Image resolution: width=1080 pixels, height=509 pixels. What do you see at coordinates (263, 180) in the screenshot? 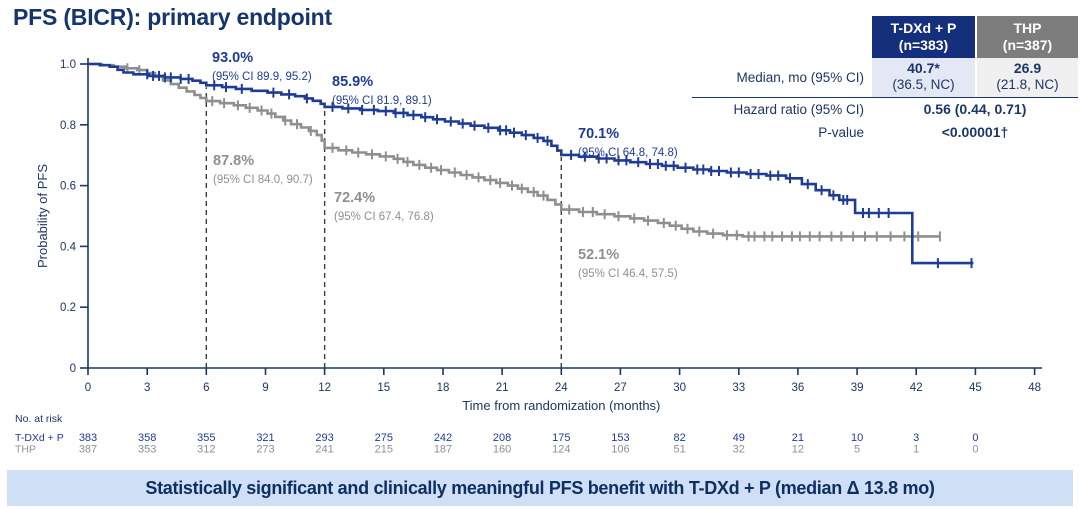
I see `landmark-ci-thp: (95% CI 84.0, 90.7)` at bounding box center [263, 180].